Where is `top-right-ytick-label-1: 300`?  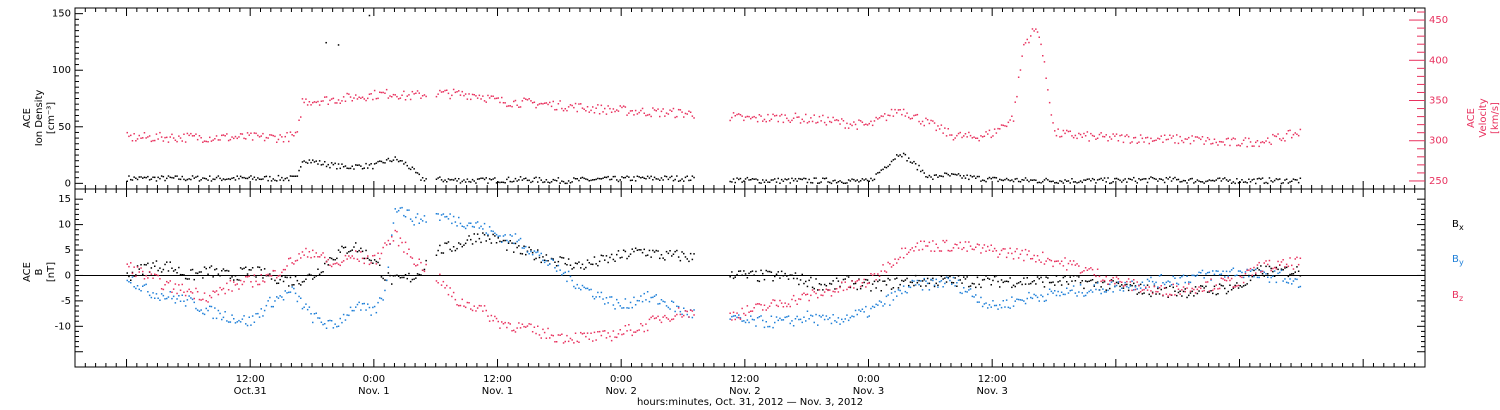
top-right-ytick-label-1: 300 is located at coordinates (1438, 141).